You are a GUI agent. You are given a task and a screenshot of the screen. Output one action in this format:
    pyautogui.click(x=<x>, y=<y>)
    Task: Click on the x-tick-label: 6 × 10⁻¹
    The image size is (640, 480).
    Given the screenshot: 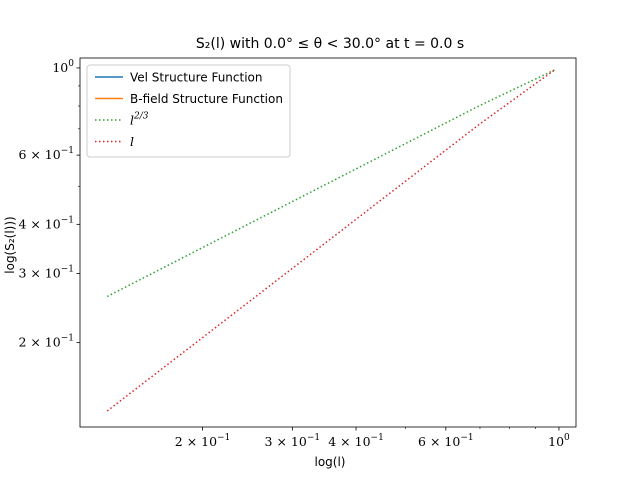 What is the action you would take?
    pyautogui.click(x=446, y=441)
    